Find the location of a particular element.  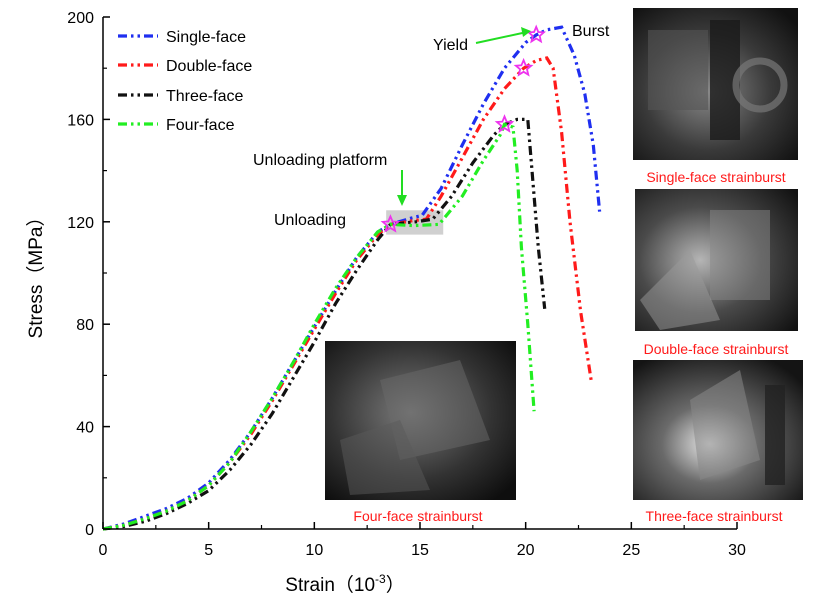

photo-four-face is located at coordinates (420, 420).